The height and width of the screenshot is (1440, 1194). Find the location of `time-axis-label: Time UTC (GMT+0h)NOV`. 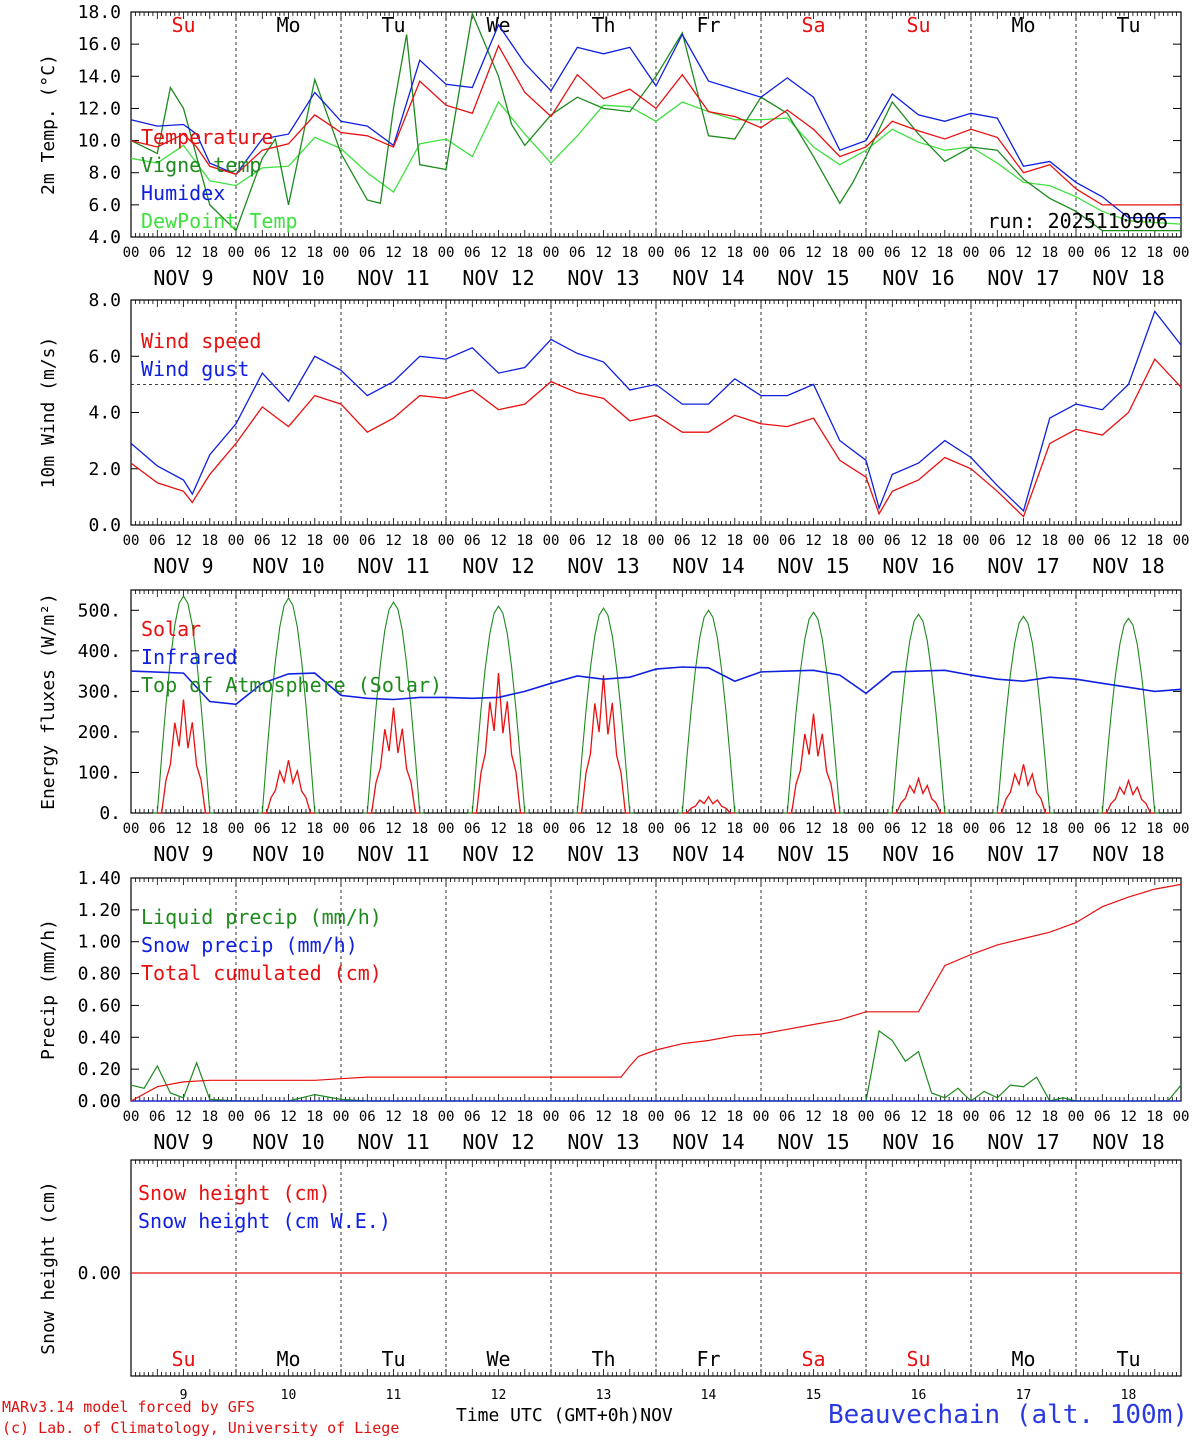

time-axis-label: Time UTC (GMT+0h)NOV is located at coordinates (564, 1415).